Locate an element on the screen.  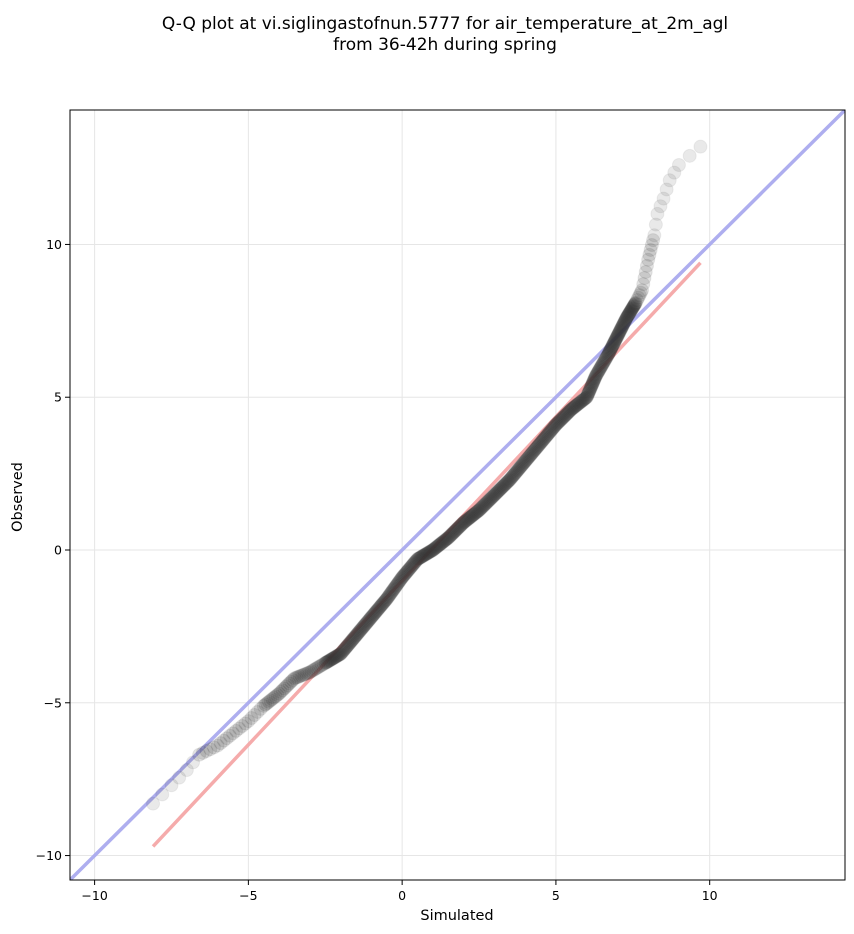
x-tick-label-1: −5 is located at coordinates (248, 895).